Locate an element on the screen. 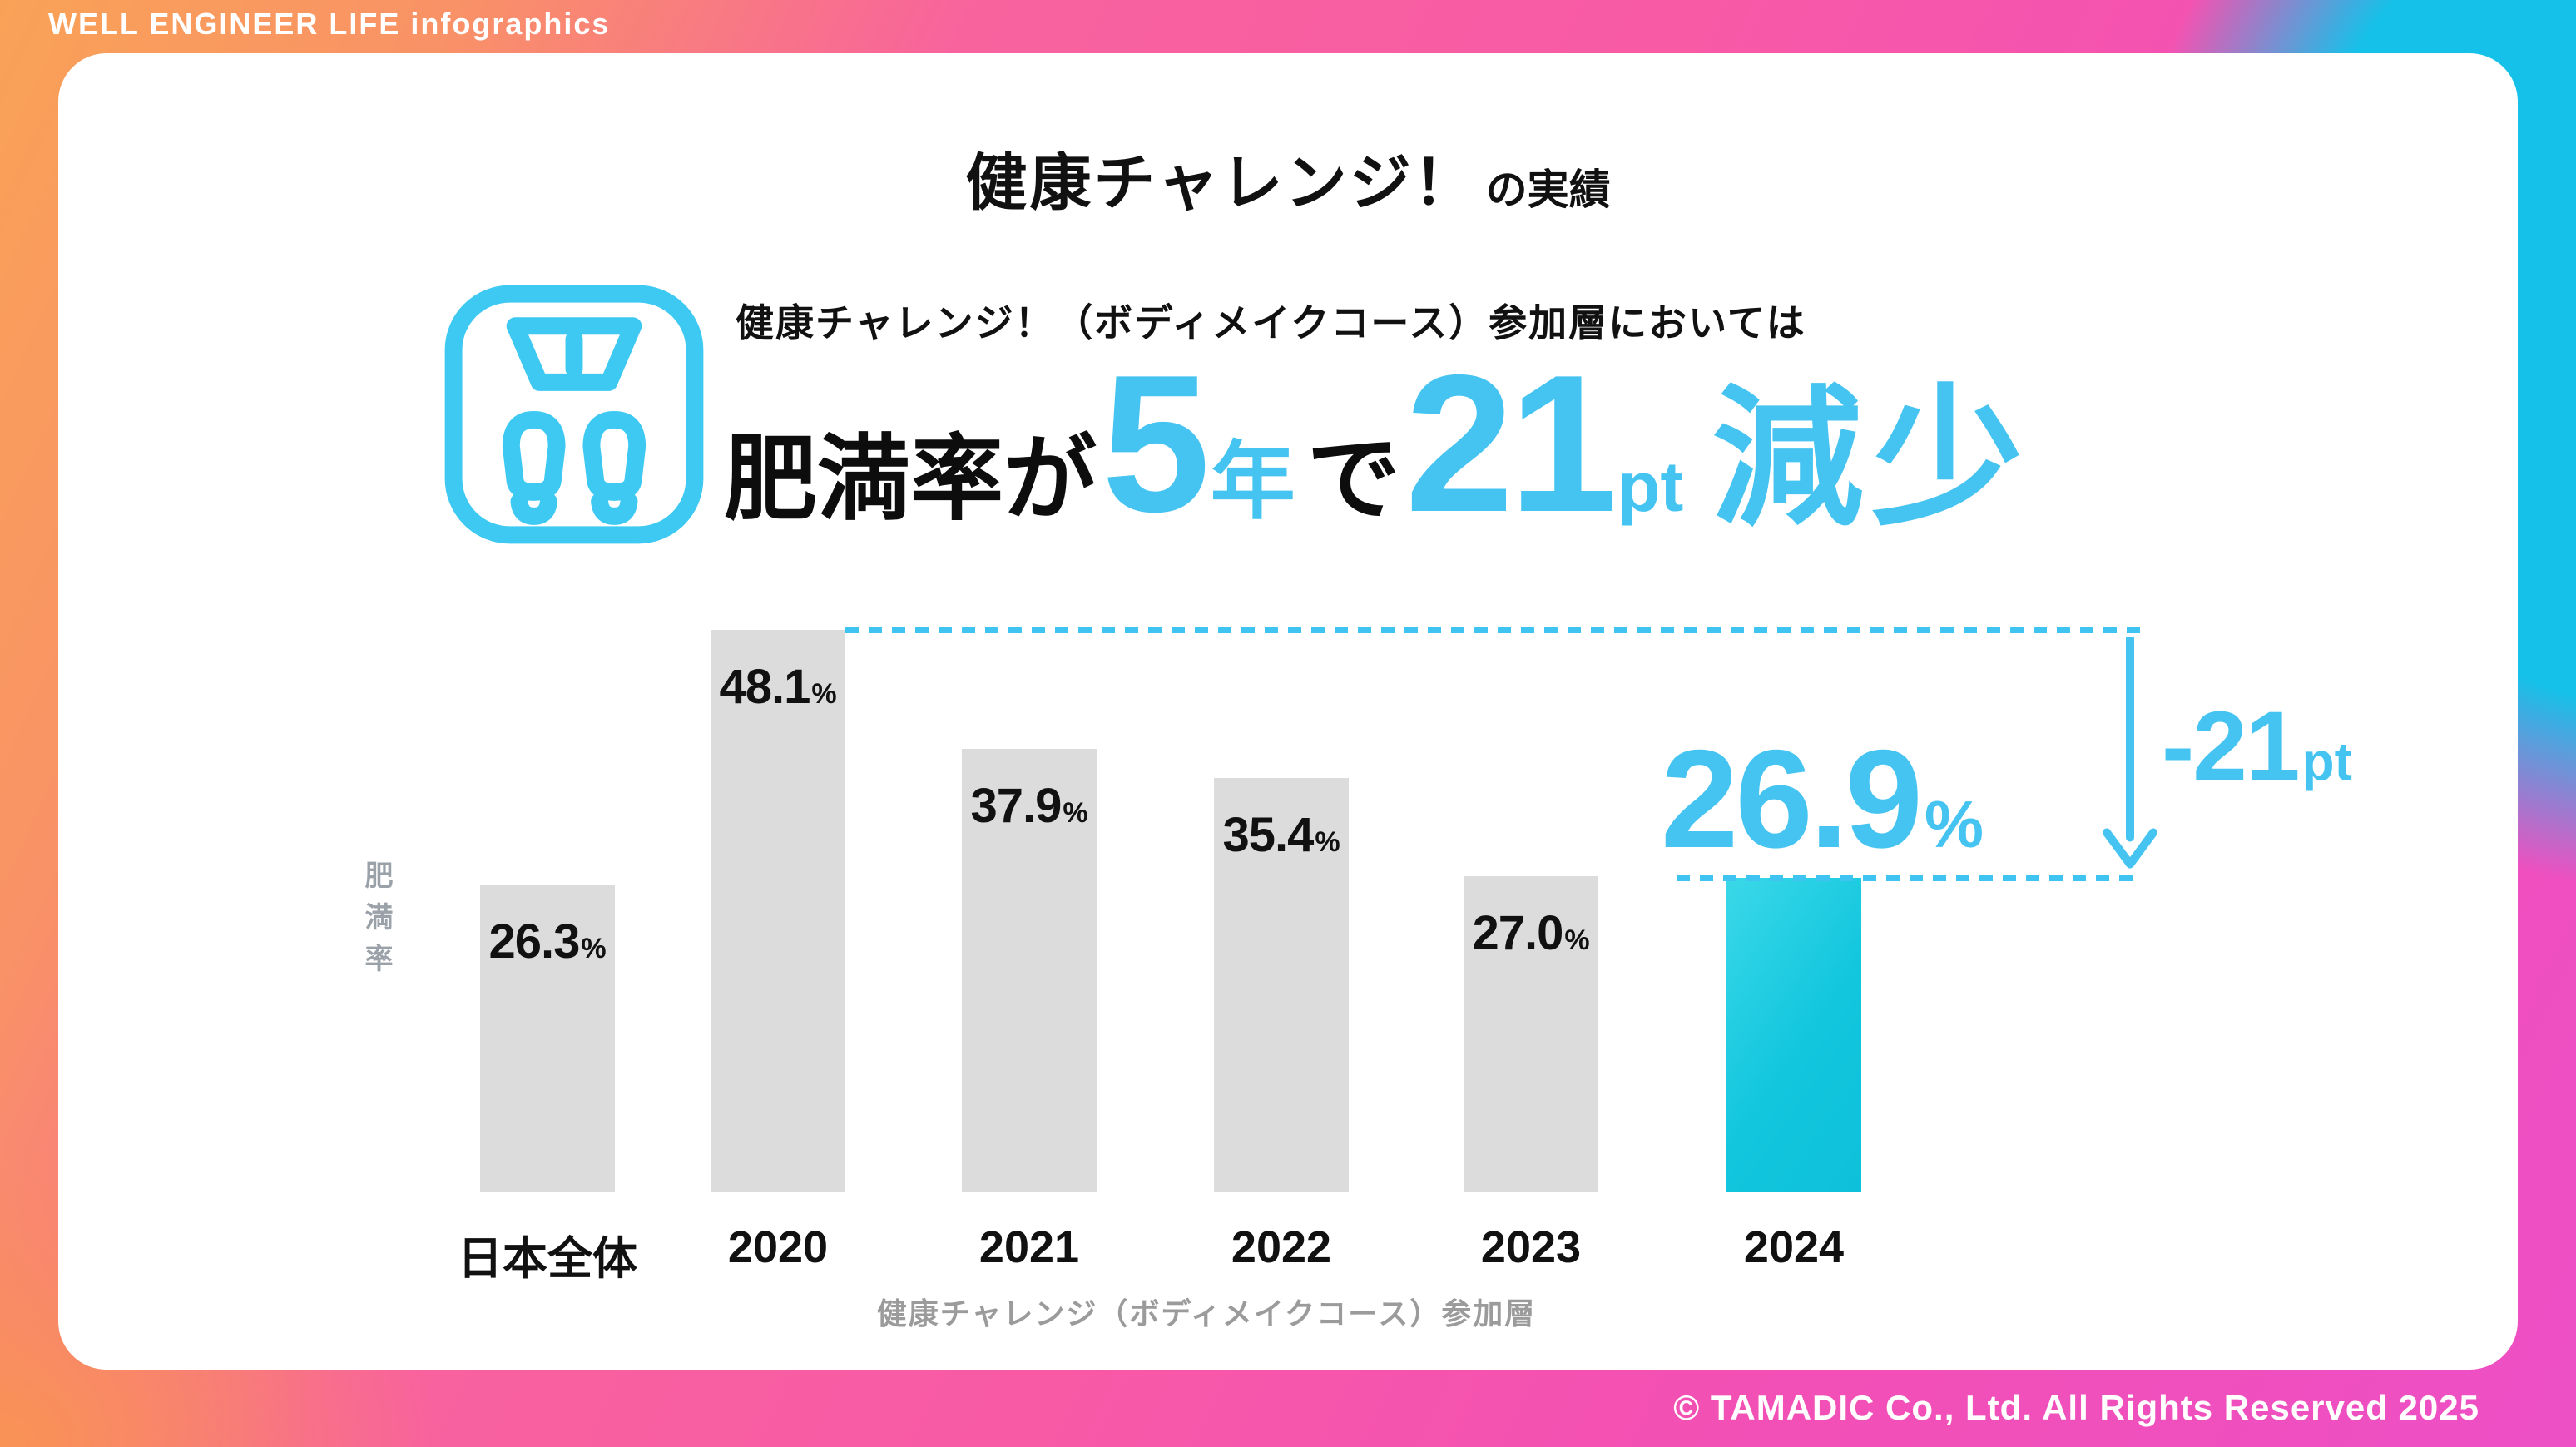 The image size is (2576, 1447). x-axis-tick-label: 2022 is located at coordinates (1282, 1247).